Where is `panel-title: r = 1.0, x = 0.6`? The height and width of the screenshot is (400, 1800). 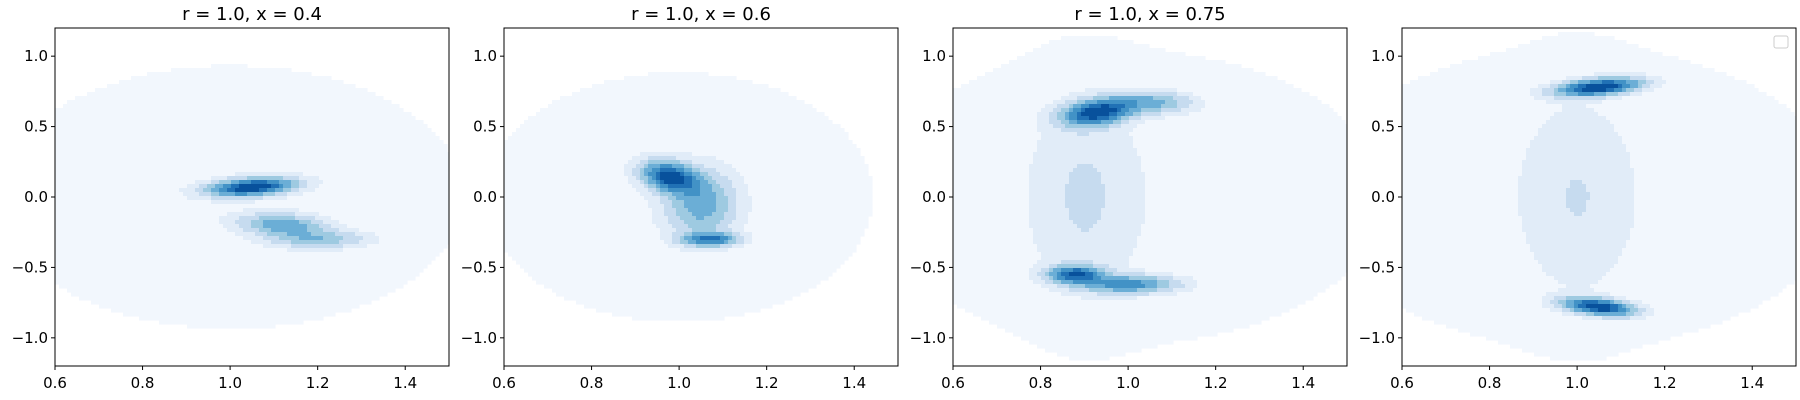 panel-title: r = 1.0, x = 0.6 is located at coordinates (701, 14).